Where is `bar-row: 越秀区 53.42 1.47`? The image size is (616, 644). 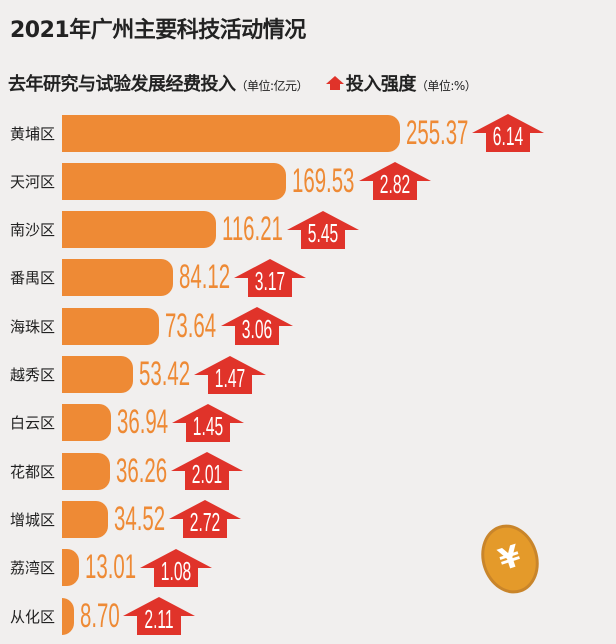 bar-row: 越秀区 53.42 1.47 is located at coordinates (133, 374).